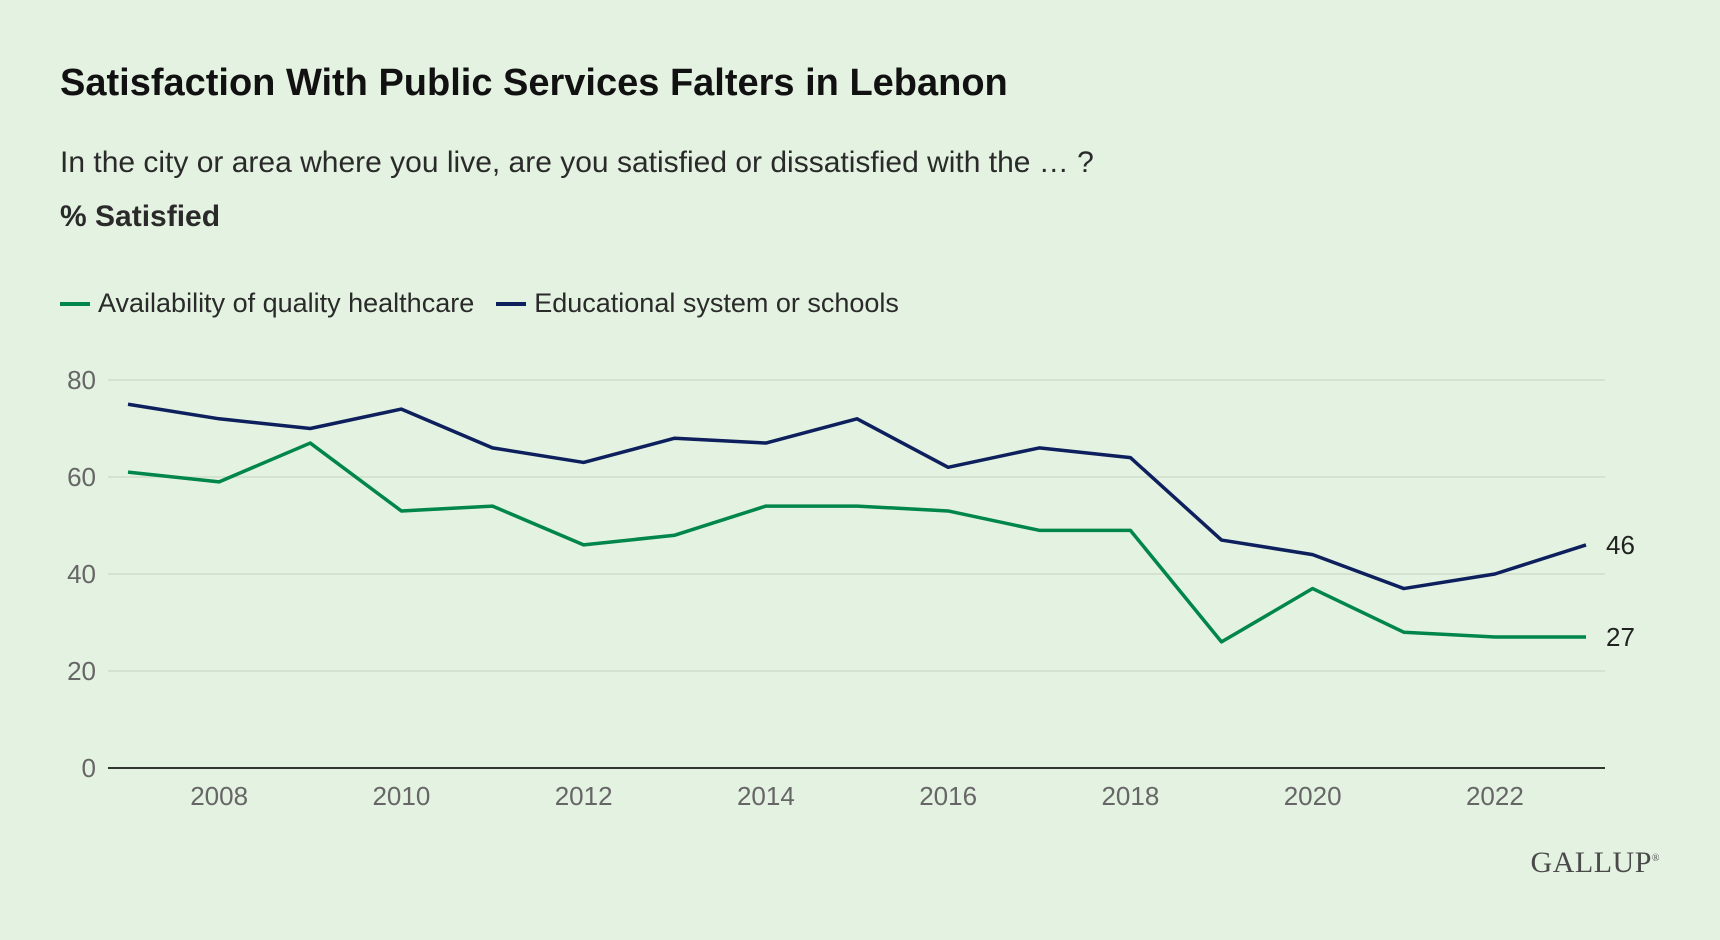  Describe the element at coordinates (1313, 796) in the screenshot. I see `x-tick-label: 2020` at that location.